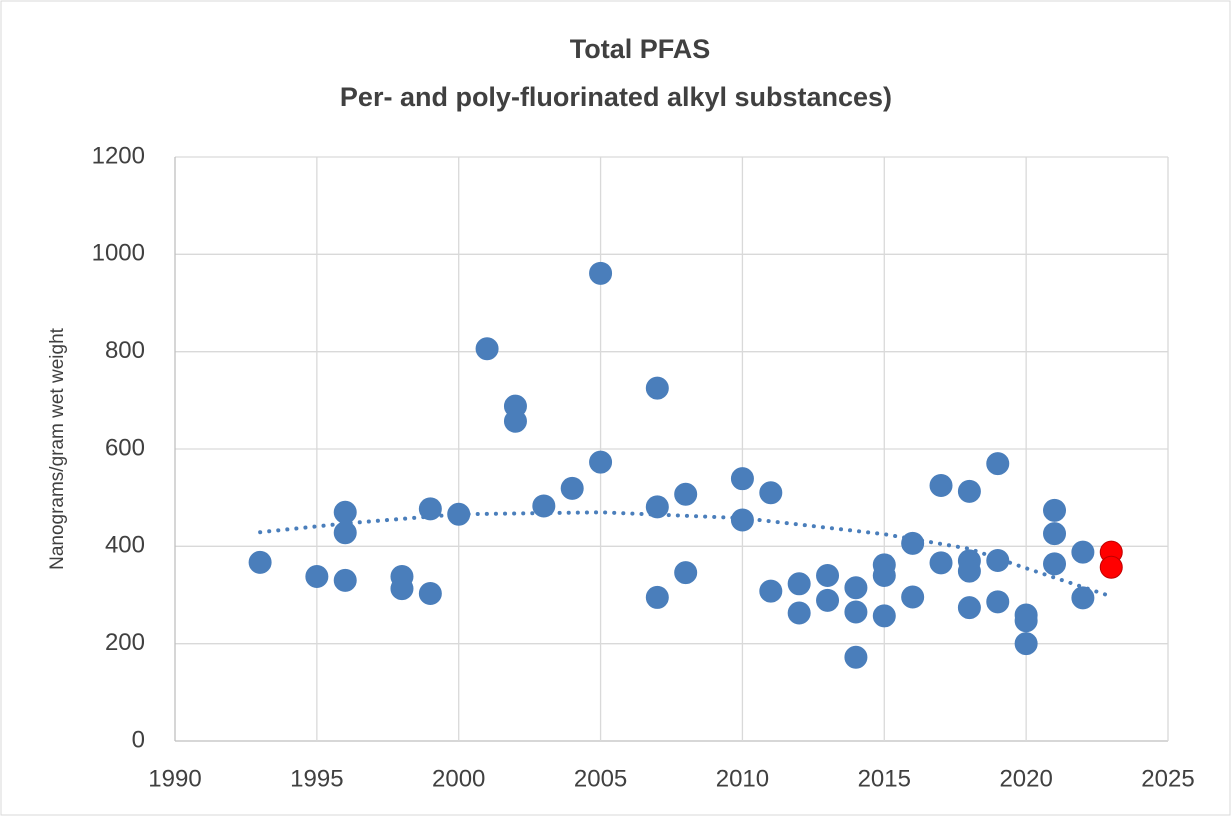  What do you see at coordinates (125, 642) in the screenshot?
I see `y-tick-label: 200` at bounding box center [125, 642].